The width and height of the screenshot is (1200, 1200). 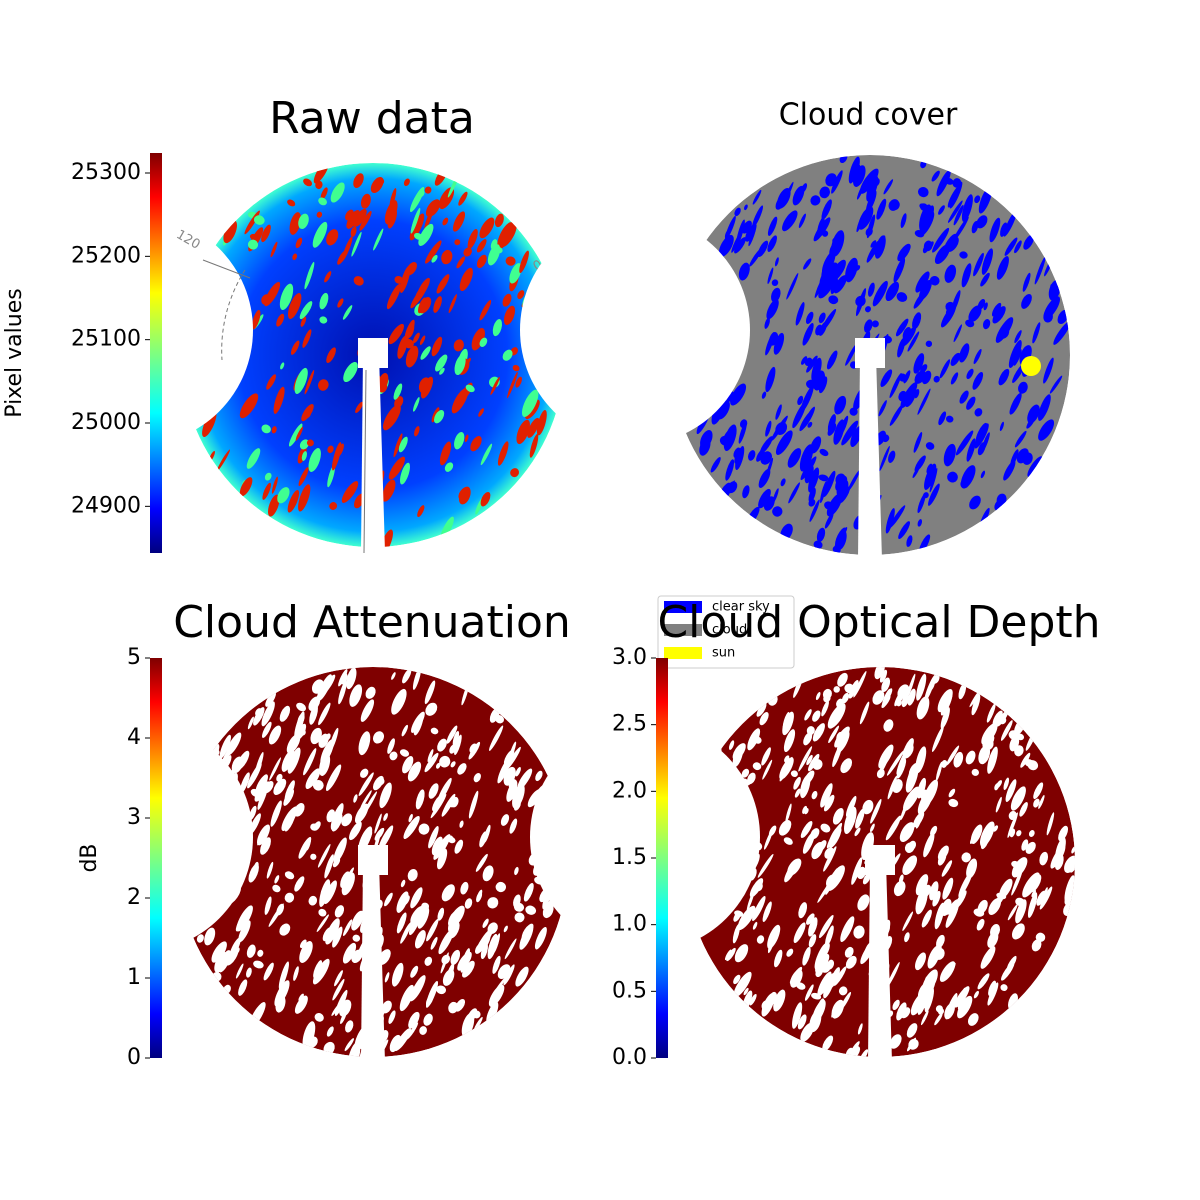 What do you see at coordinates (629, 657) in the screenshot?
I see `colorbar-tick-label: 3.0` at bounding box center [629, 657].